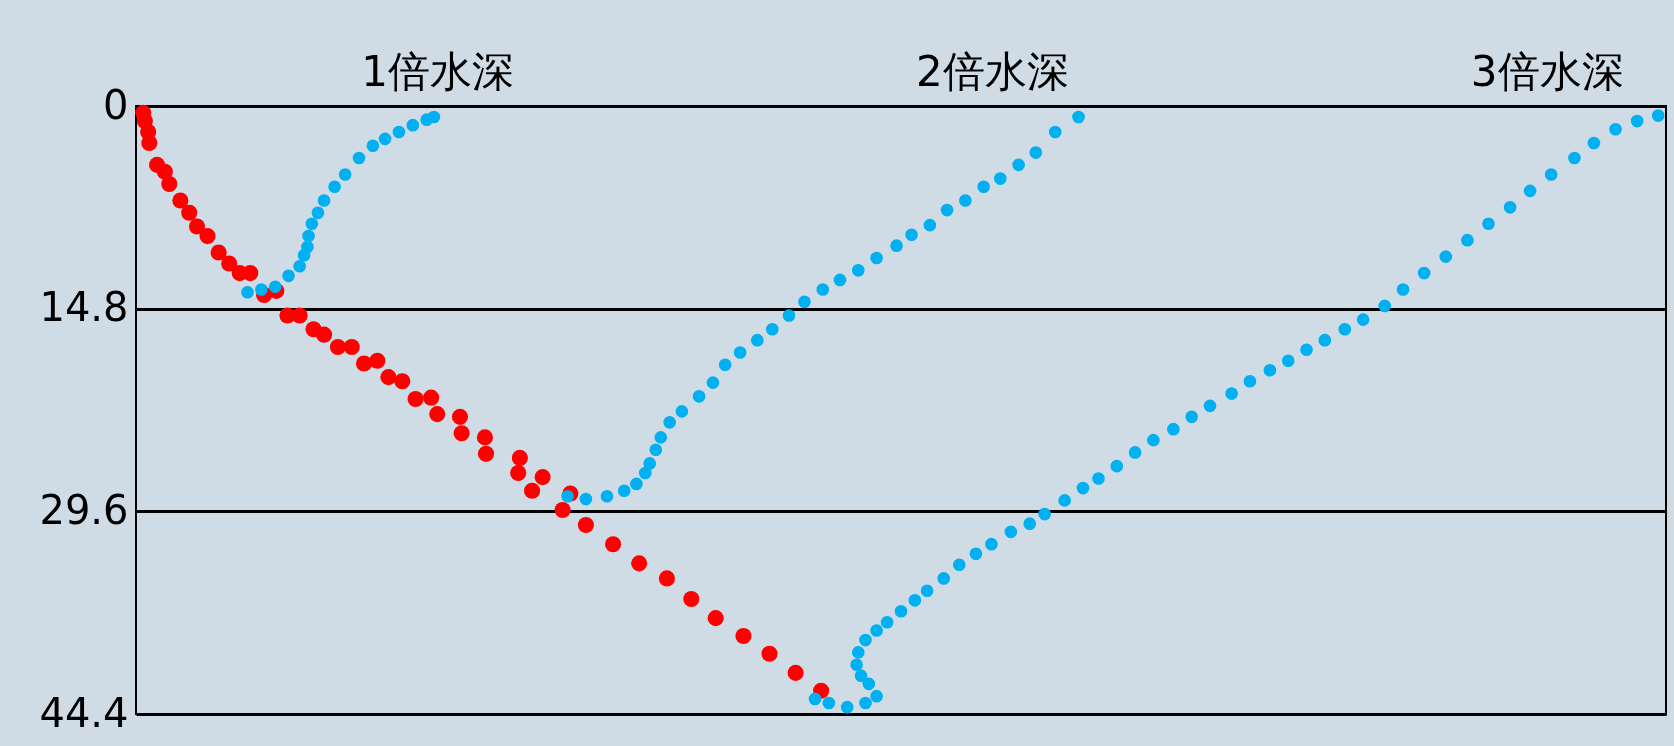 This screenshot has height=746, width=1674. What do you see at coordinates (84, 307) in the screenshot?
I see `y-tick-label: 14.8` at bounding box center [84, 307].